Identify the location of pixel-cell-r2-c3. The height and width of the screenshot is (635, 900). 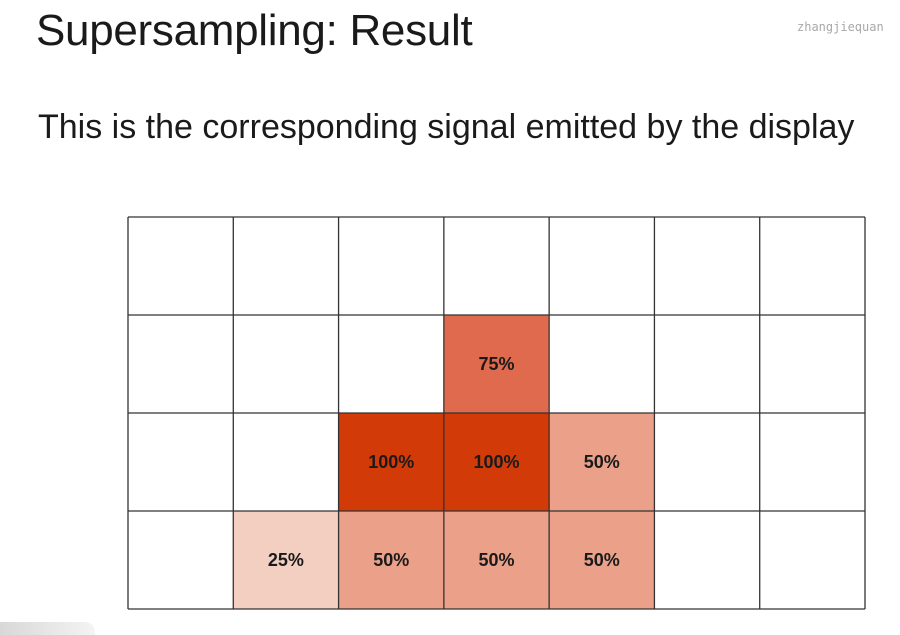
(496, 462).